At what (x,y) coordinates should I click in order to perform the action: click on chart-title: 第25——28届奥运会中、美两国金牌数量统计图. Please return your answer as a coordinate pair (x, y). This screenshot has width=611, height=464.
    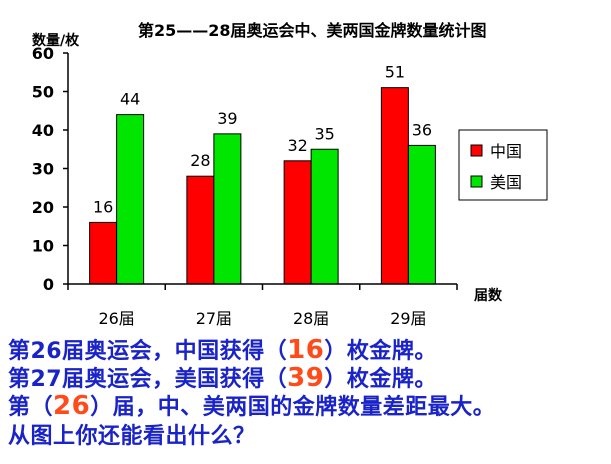
    Looking at the image, I should click on (312, 30).